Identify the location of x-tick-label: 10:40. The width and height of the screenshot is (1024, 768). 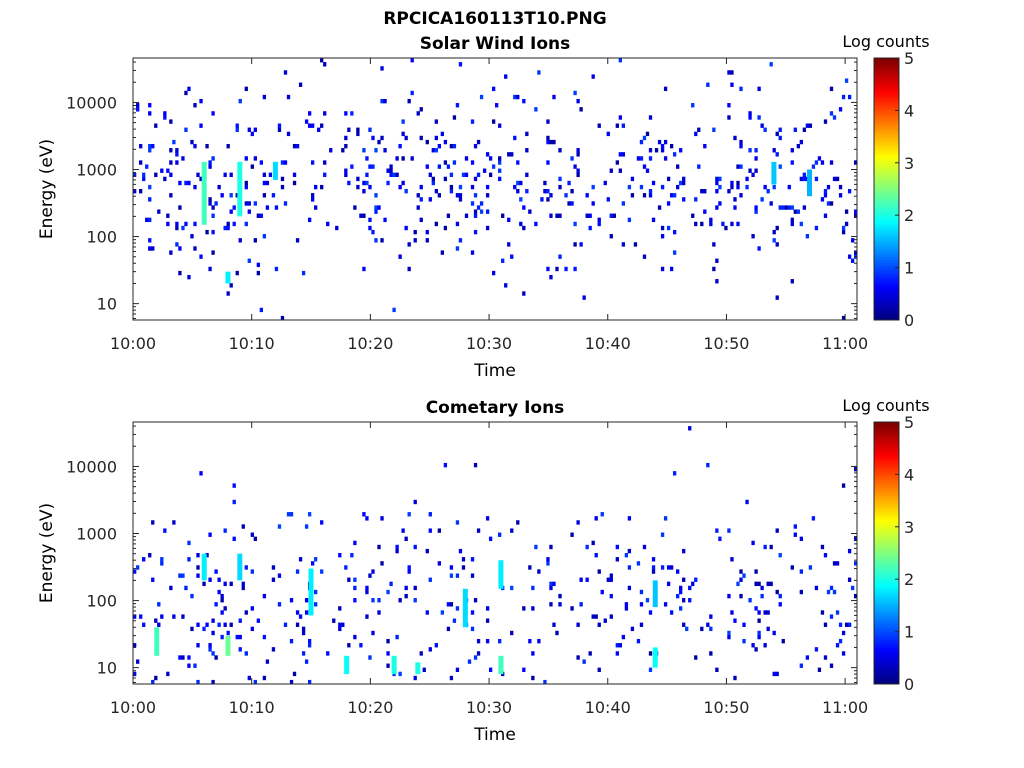
(608, 707).